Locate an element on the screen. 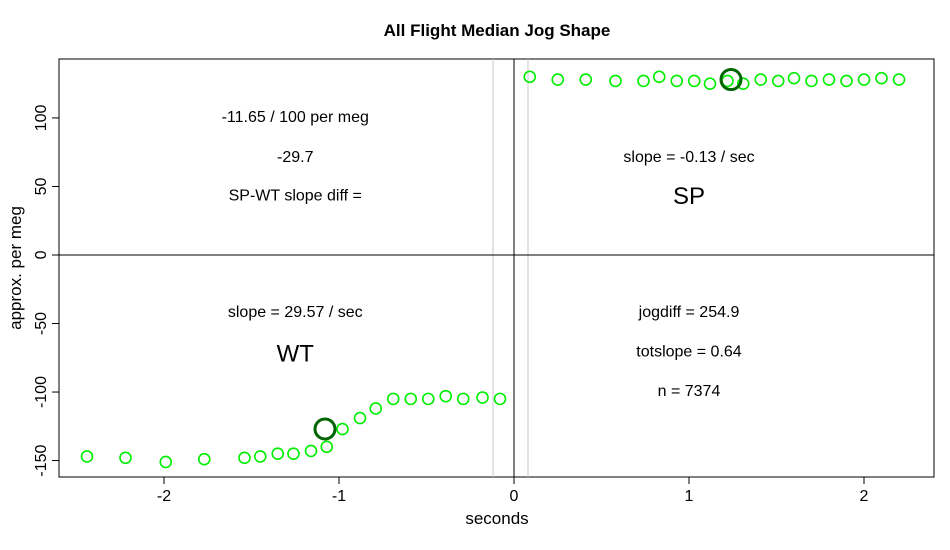  y-tick-label: -50 is located at coordinates (41, 323).